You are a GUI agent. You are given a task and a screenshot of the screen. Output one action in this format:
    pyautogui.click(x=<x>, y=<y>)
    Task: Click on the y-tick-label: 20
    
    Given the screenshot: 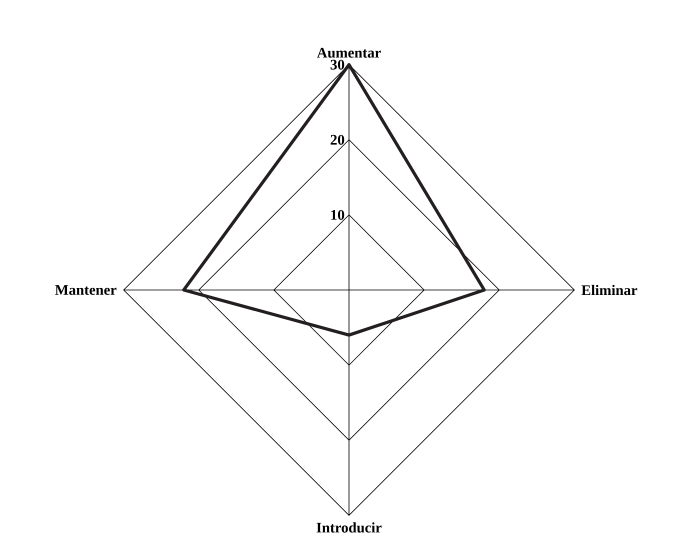 What is the action you would take?
    pyautogui.click(x=337, y=139)
    